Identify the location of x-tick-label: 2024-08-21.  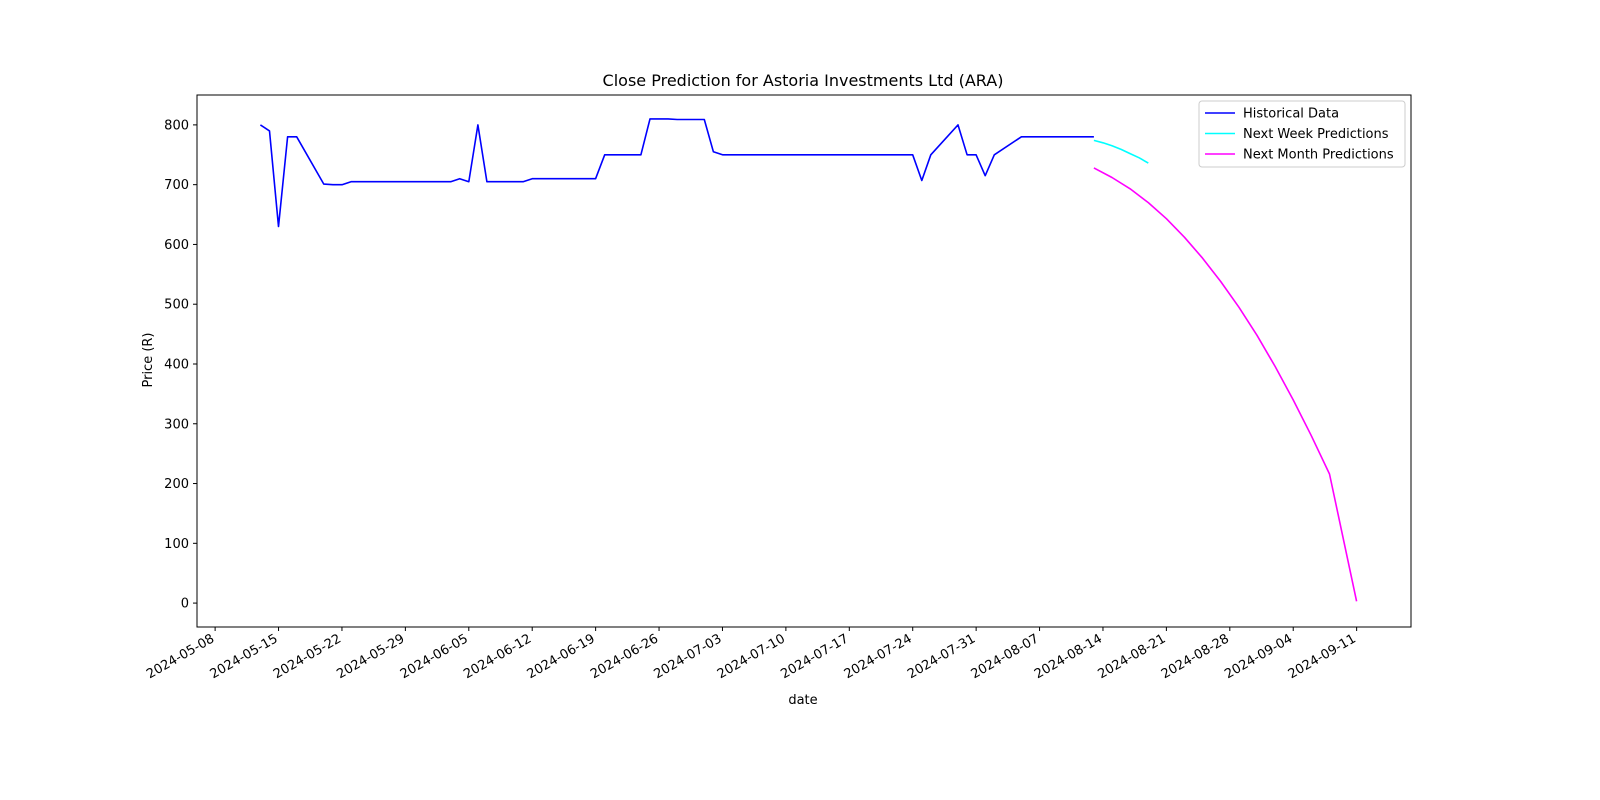
(1131, 656).